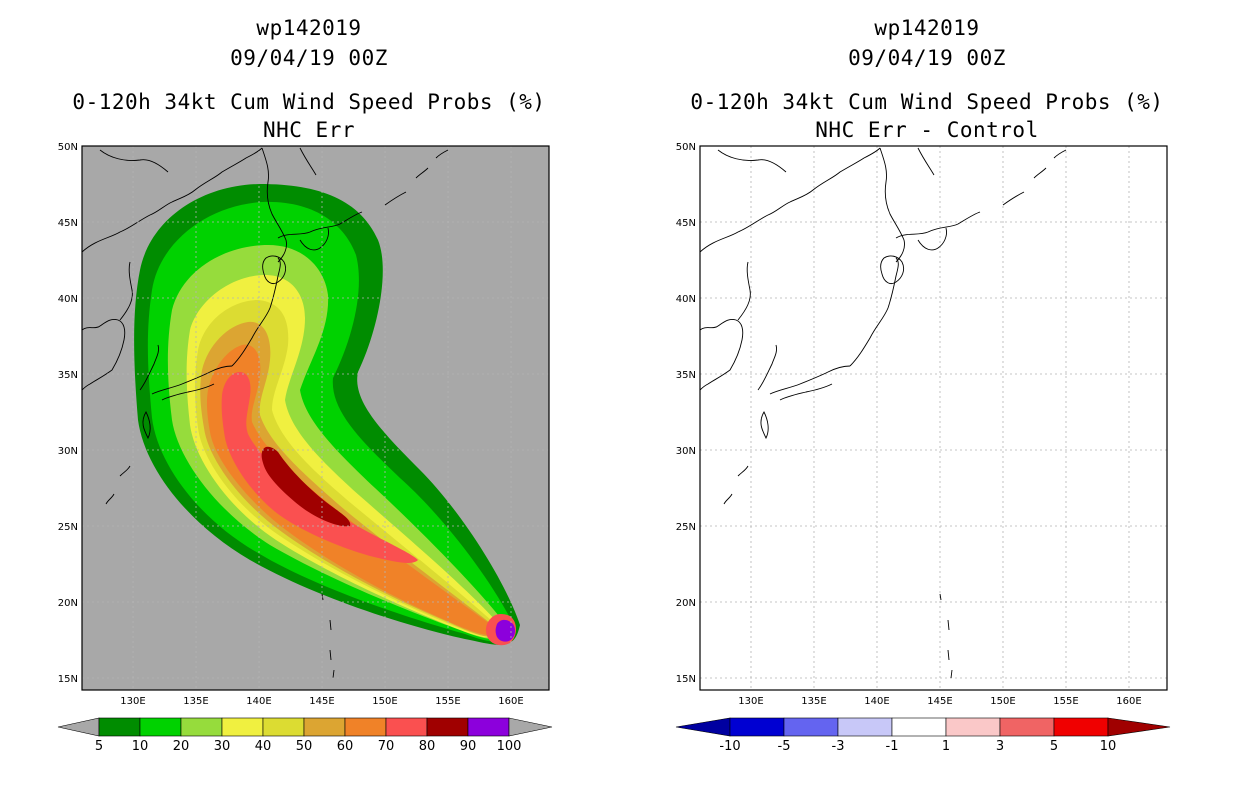 The width and height of the screenshot is (1236, 800). Describe the element at coordinates (509, 746) in the screenshot. I see `colorbar-label: 100` at that location.